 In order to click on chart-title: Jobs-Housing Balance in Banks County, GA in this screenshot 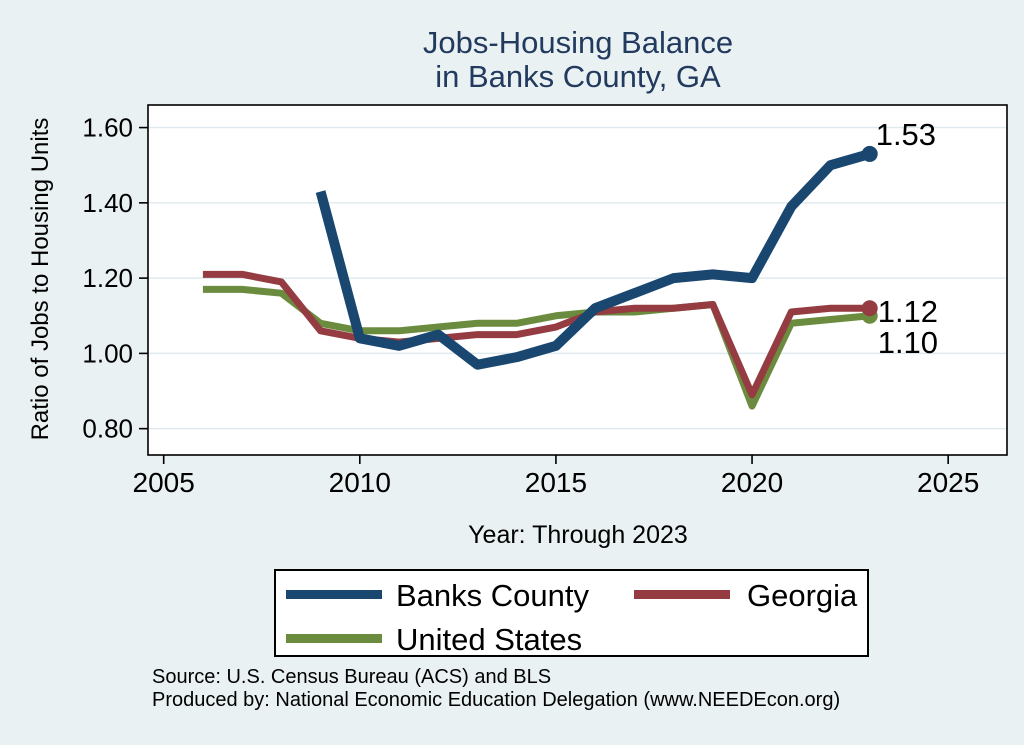, I will do `click(578, 60)`.